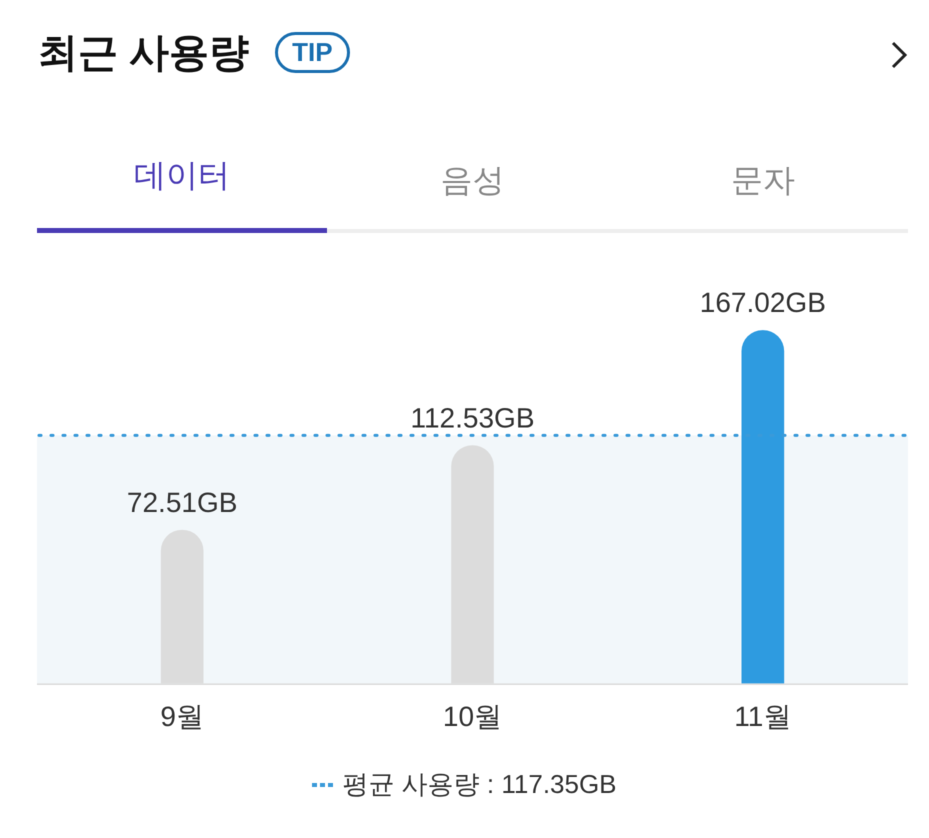 The height and width of the screenshot is (838, 929). What do you see at coordinates (312, 52) in the screenshot?
I see `text: TIP` at bounding box center [312, 52].